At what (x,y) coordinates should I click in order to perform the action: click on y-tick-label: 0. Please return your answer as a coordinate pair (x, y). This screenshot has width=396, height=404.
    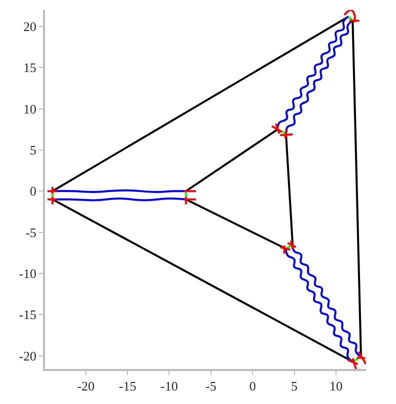
    Looking at the image, I should click on (33, 191).